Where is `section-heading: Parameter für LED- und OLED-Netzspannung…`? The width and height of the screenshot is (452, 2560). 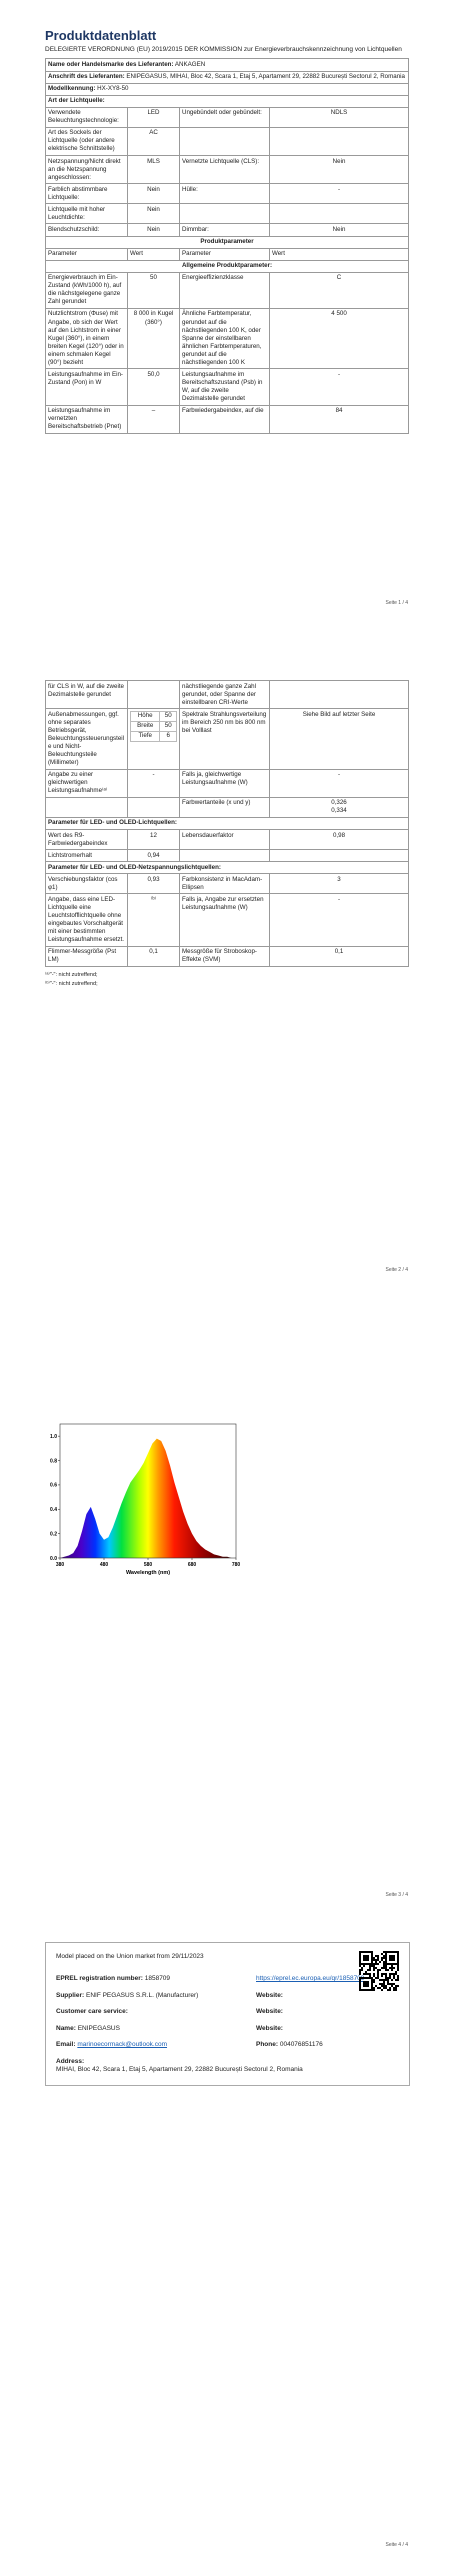 section-heading: Parameter für LED- und OLED-Netzspannung… is located at coordinates (227, 868).